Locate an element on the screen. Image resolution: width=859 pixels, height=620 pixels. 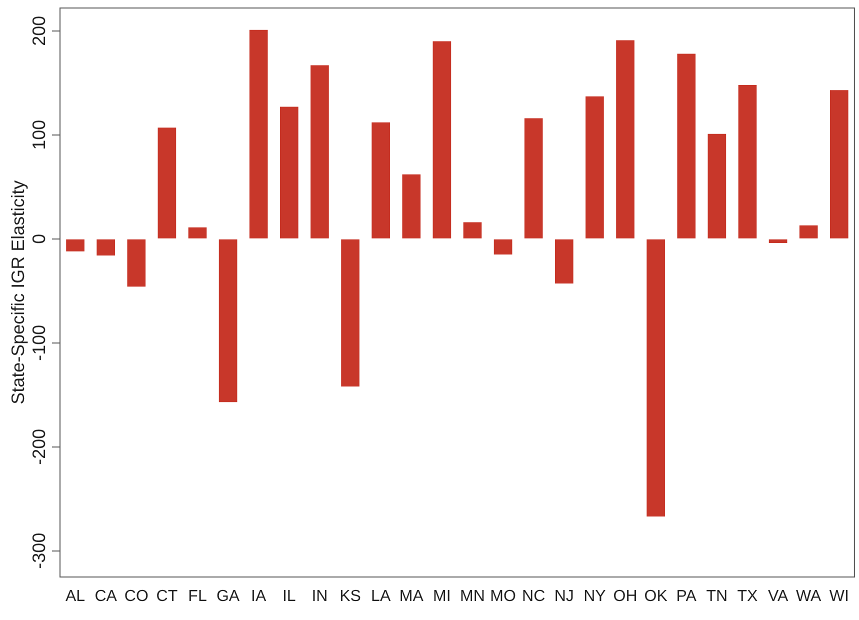
x-tick-label: NY is located at coordinates (595, 596).